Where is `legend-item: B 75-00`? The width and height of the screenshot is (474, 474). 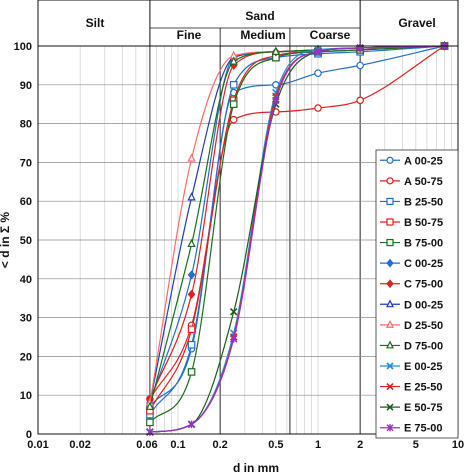 legend-item: B 75-00 is located at coordinates (411, 244).